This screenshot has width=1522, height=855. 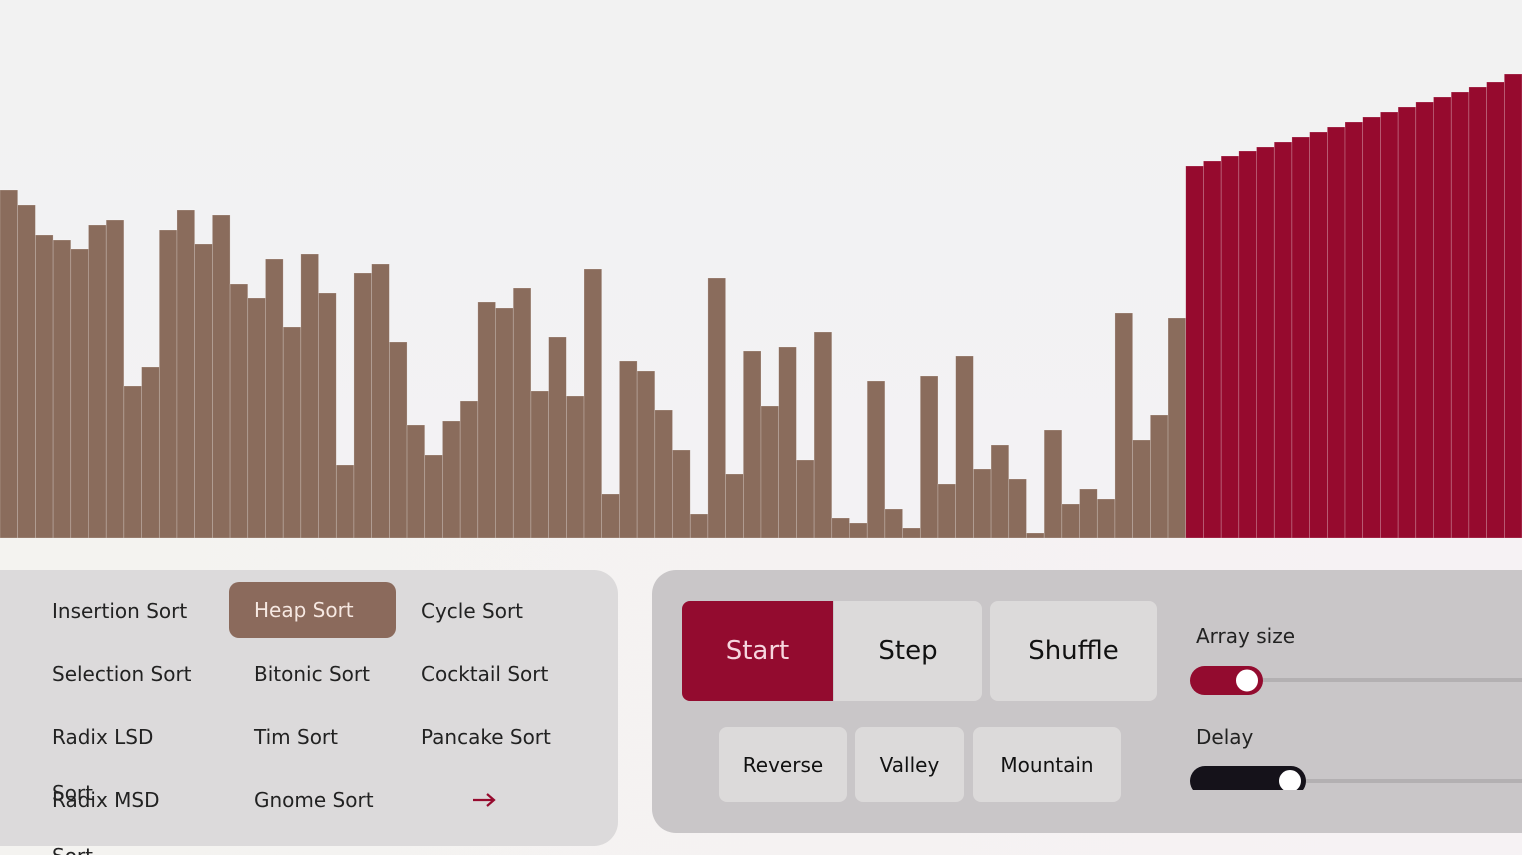 I want to click on slider-fill, so click(x=1248, y=778).